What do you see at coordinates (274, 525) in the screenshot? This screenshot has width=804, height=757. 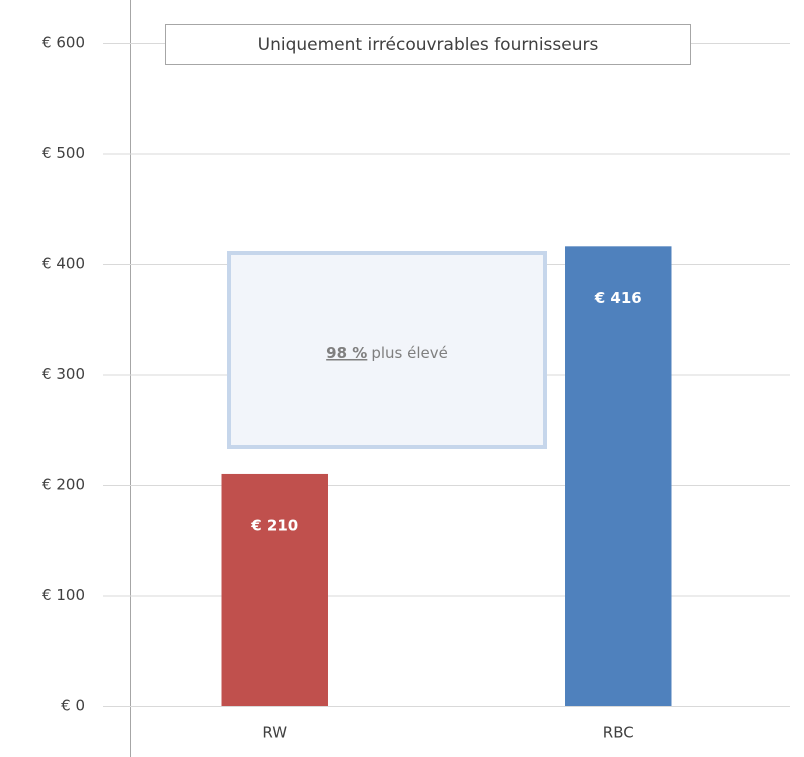 I see `data-label: € 210` at bounding box center [274, 525].